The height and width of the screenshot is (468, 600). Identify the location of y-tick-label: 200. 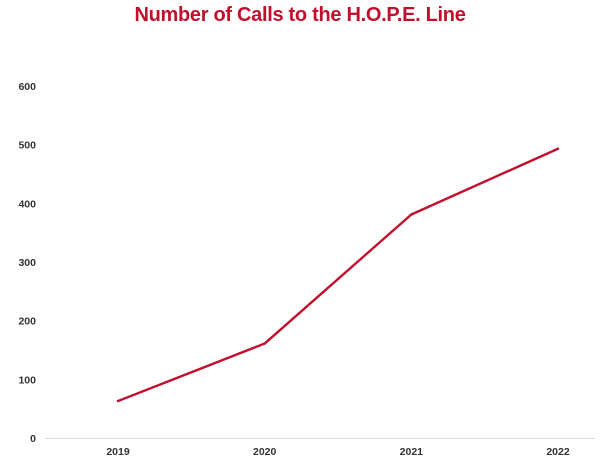
(27, 322).